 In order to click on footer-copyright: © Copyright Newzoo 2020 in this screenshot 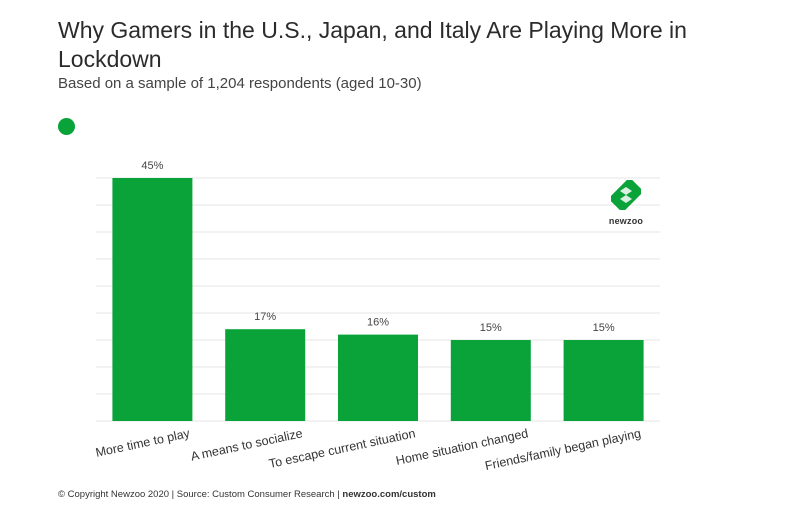, I will do `click(114, 494)`.